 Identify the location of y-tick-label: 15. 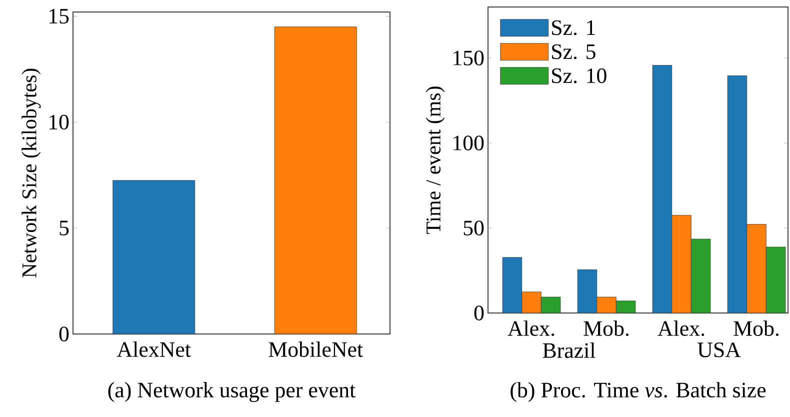
(59, 16).